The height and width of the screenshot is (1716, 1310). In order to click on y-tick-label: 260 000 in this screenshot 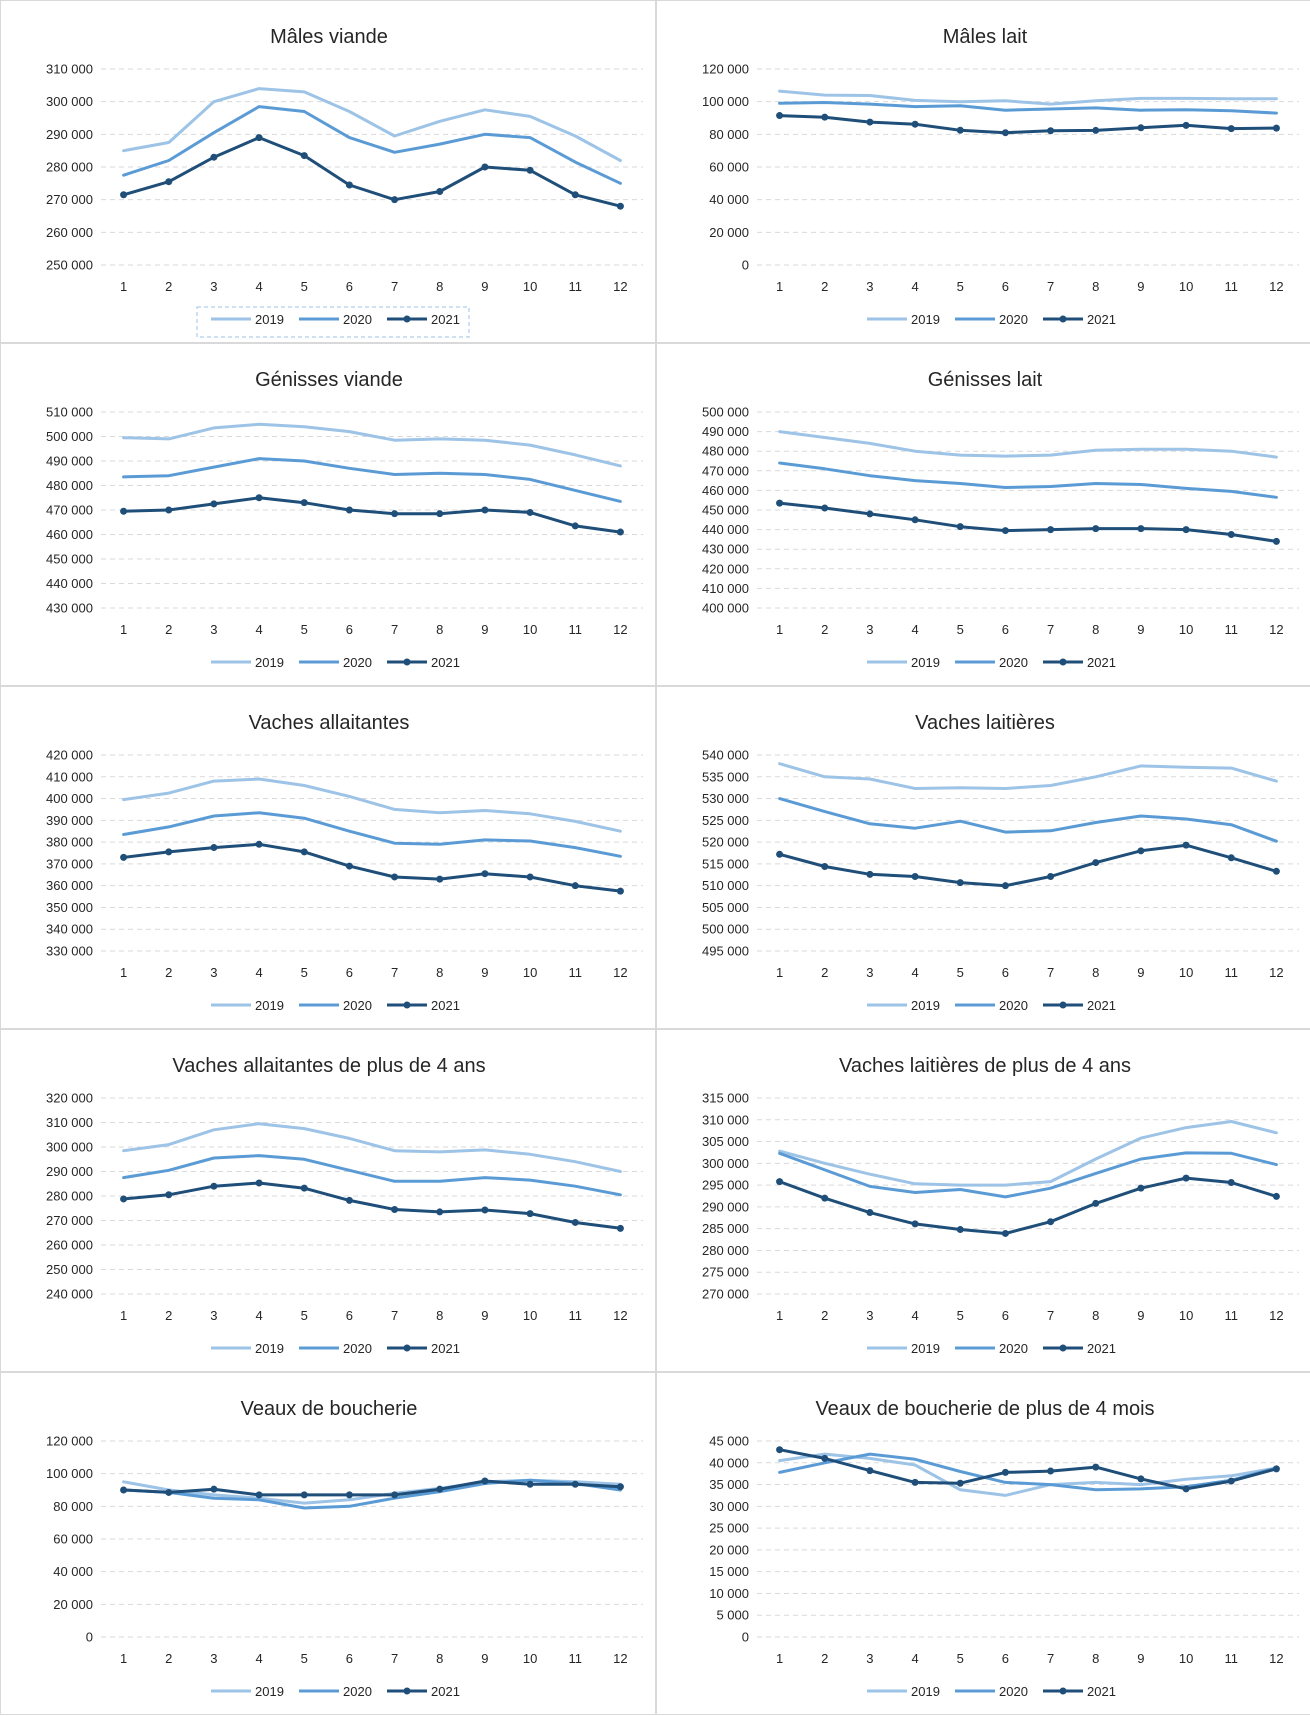, I will do `click(69, 232)`.